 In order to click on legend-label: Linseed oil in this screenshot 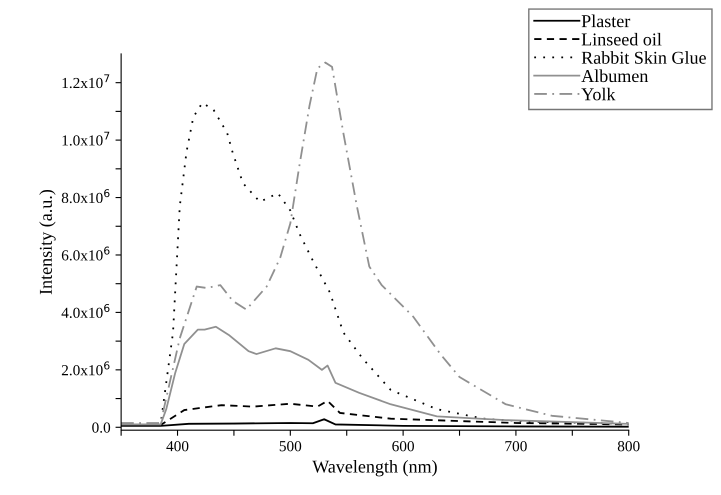, I will do `click(622, 39)`.